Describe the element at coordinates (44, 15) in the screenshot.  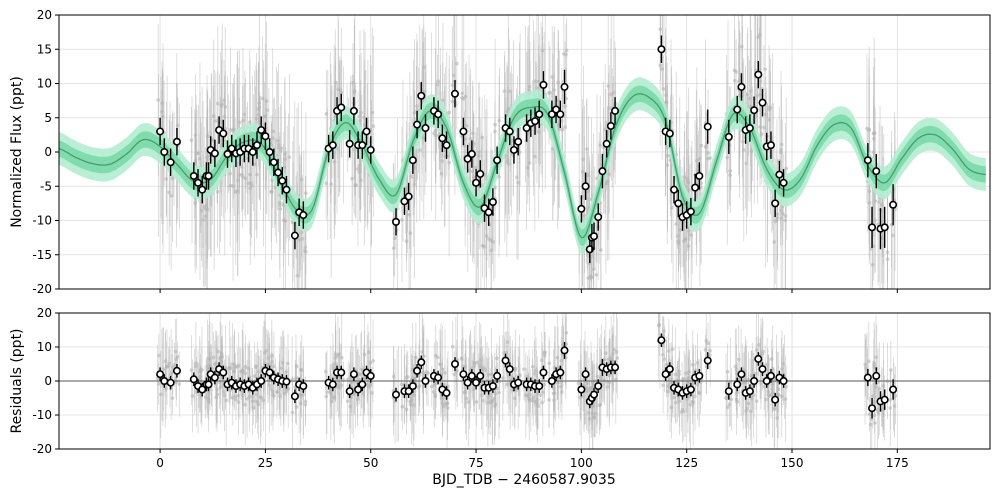
I see `flux-ytick-label: 20` at that location.